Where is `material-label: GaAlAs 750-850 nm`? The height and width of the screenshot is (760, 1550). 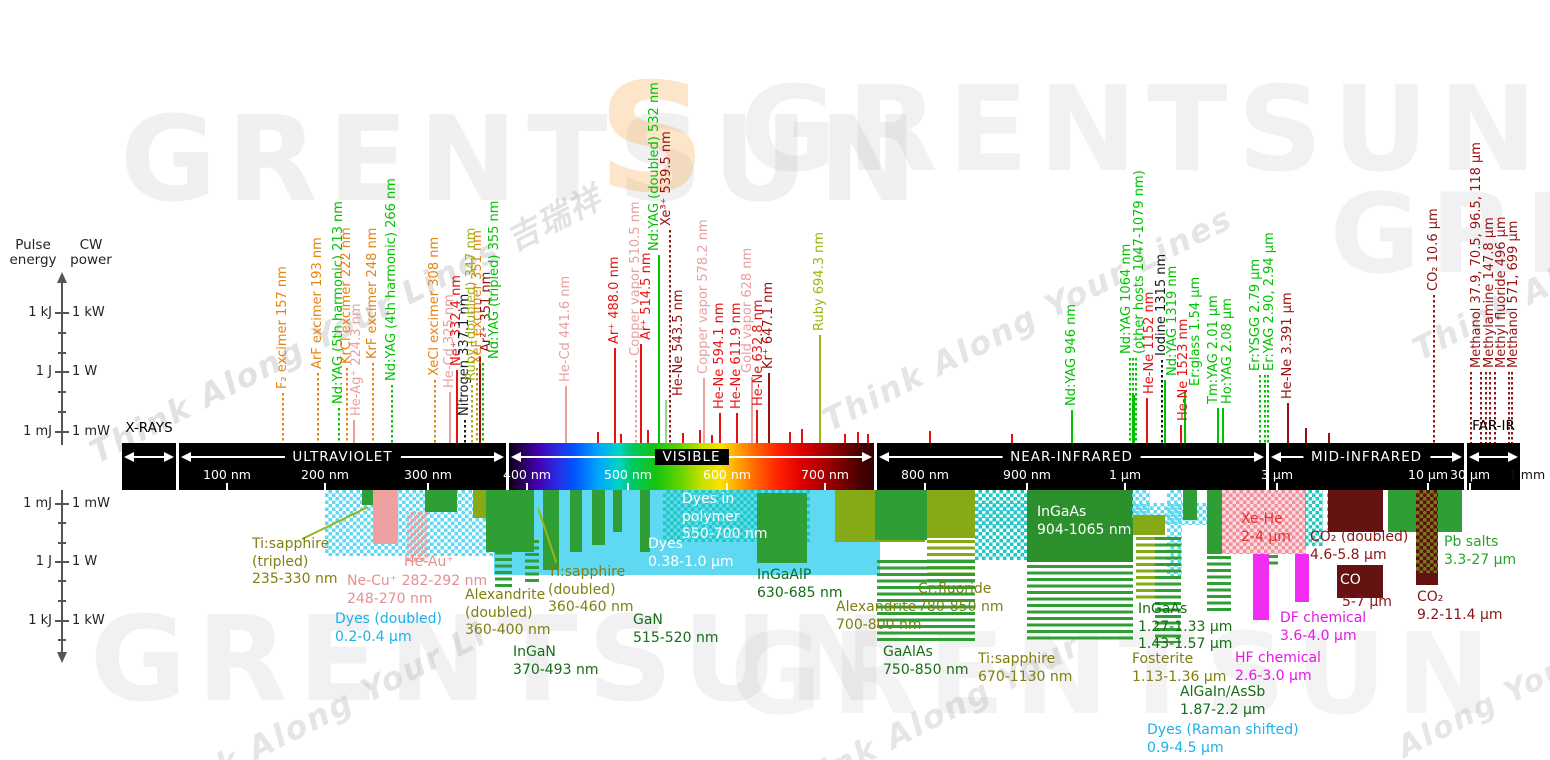
material-label: GaAlAs 750-850 nm is located at coordinates (926, 661).